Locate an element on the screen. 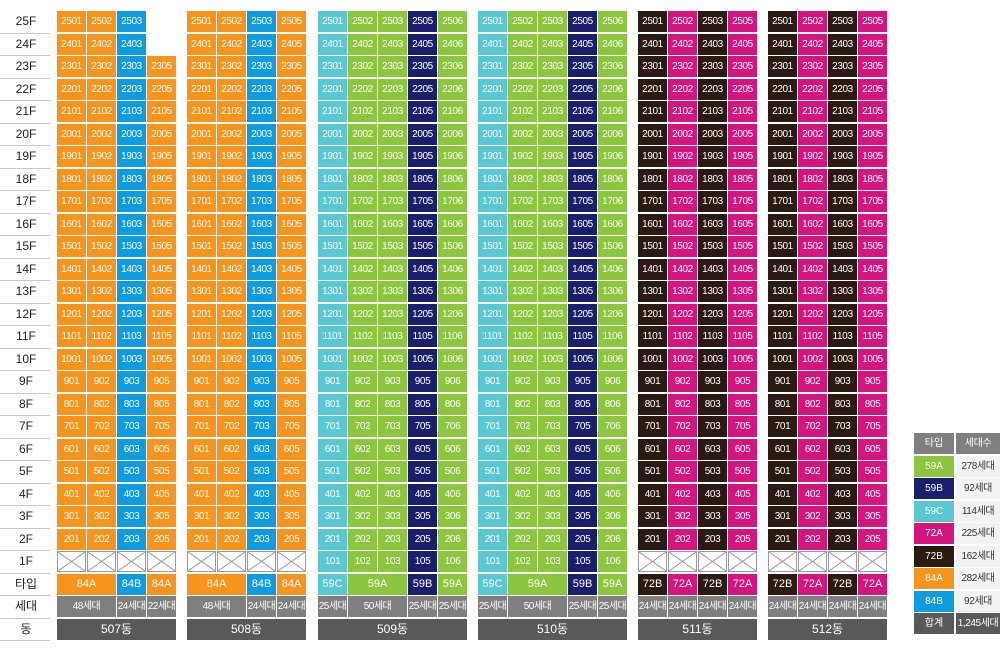 Image resolution: width=1008 pixels, height=648 pixels. building-name: 508동 is located at coordinates (246, 629).